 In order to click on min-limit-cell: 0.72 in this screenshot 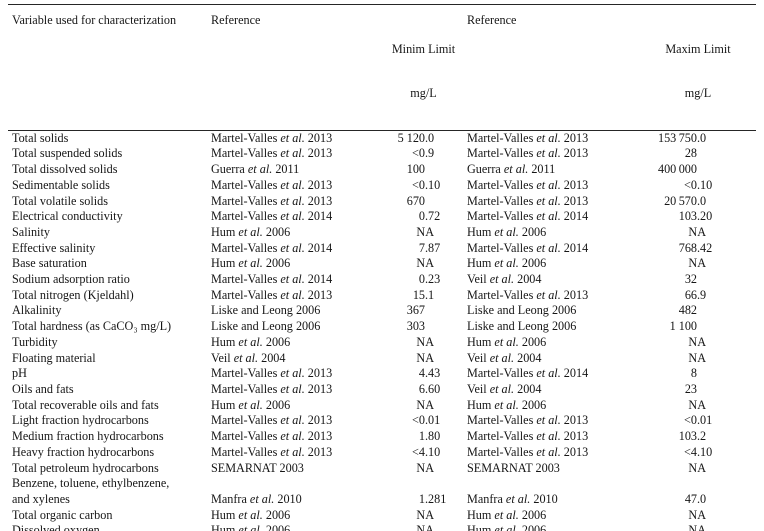, I will do `click(423, 217)`.